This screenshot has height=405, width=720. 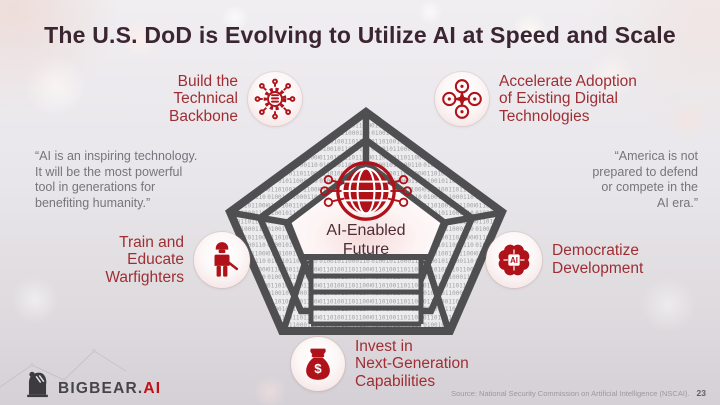 I want to click on logo-bigbear-ai: BIGBEAR.AI, so click(x=92, y=383).